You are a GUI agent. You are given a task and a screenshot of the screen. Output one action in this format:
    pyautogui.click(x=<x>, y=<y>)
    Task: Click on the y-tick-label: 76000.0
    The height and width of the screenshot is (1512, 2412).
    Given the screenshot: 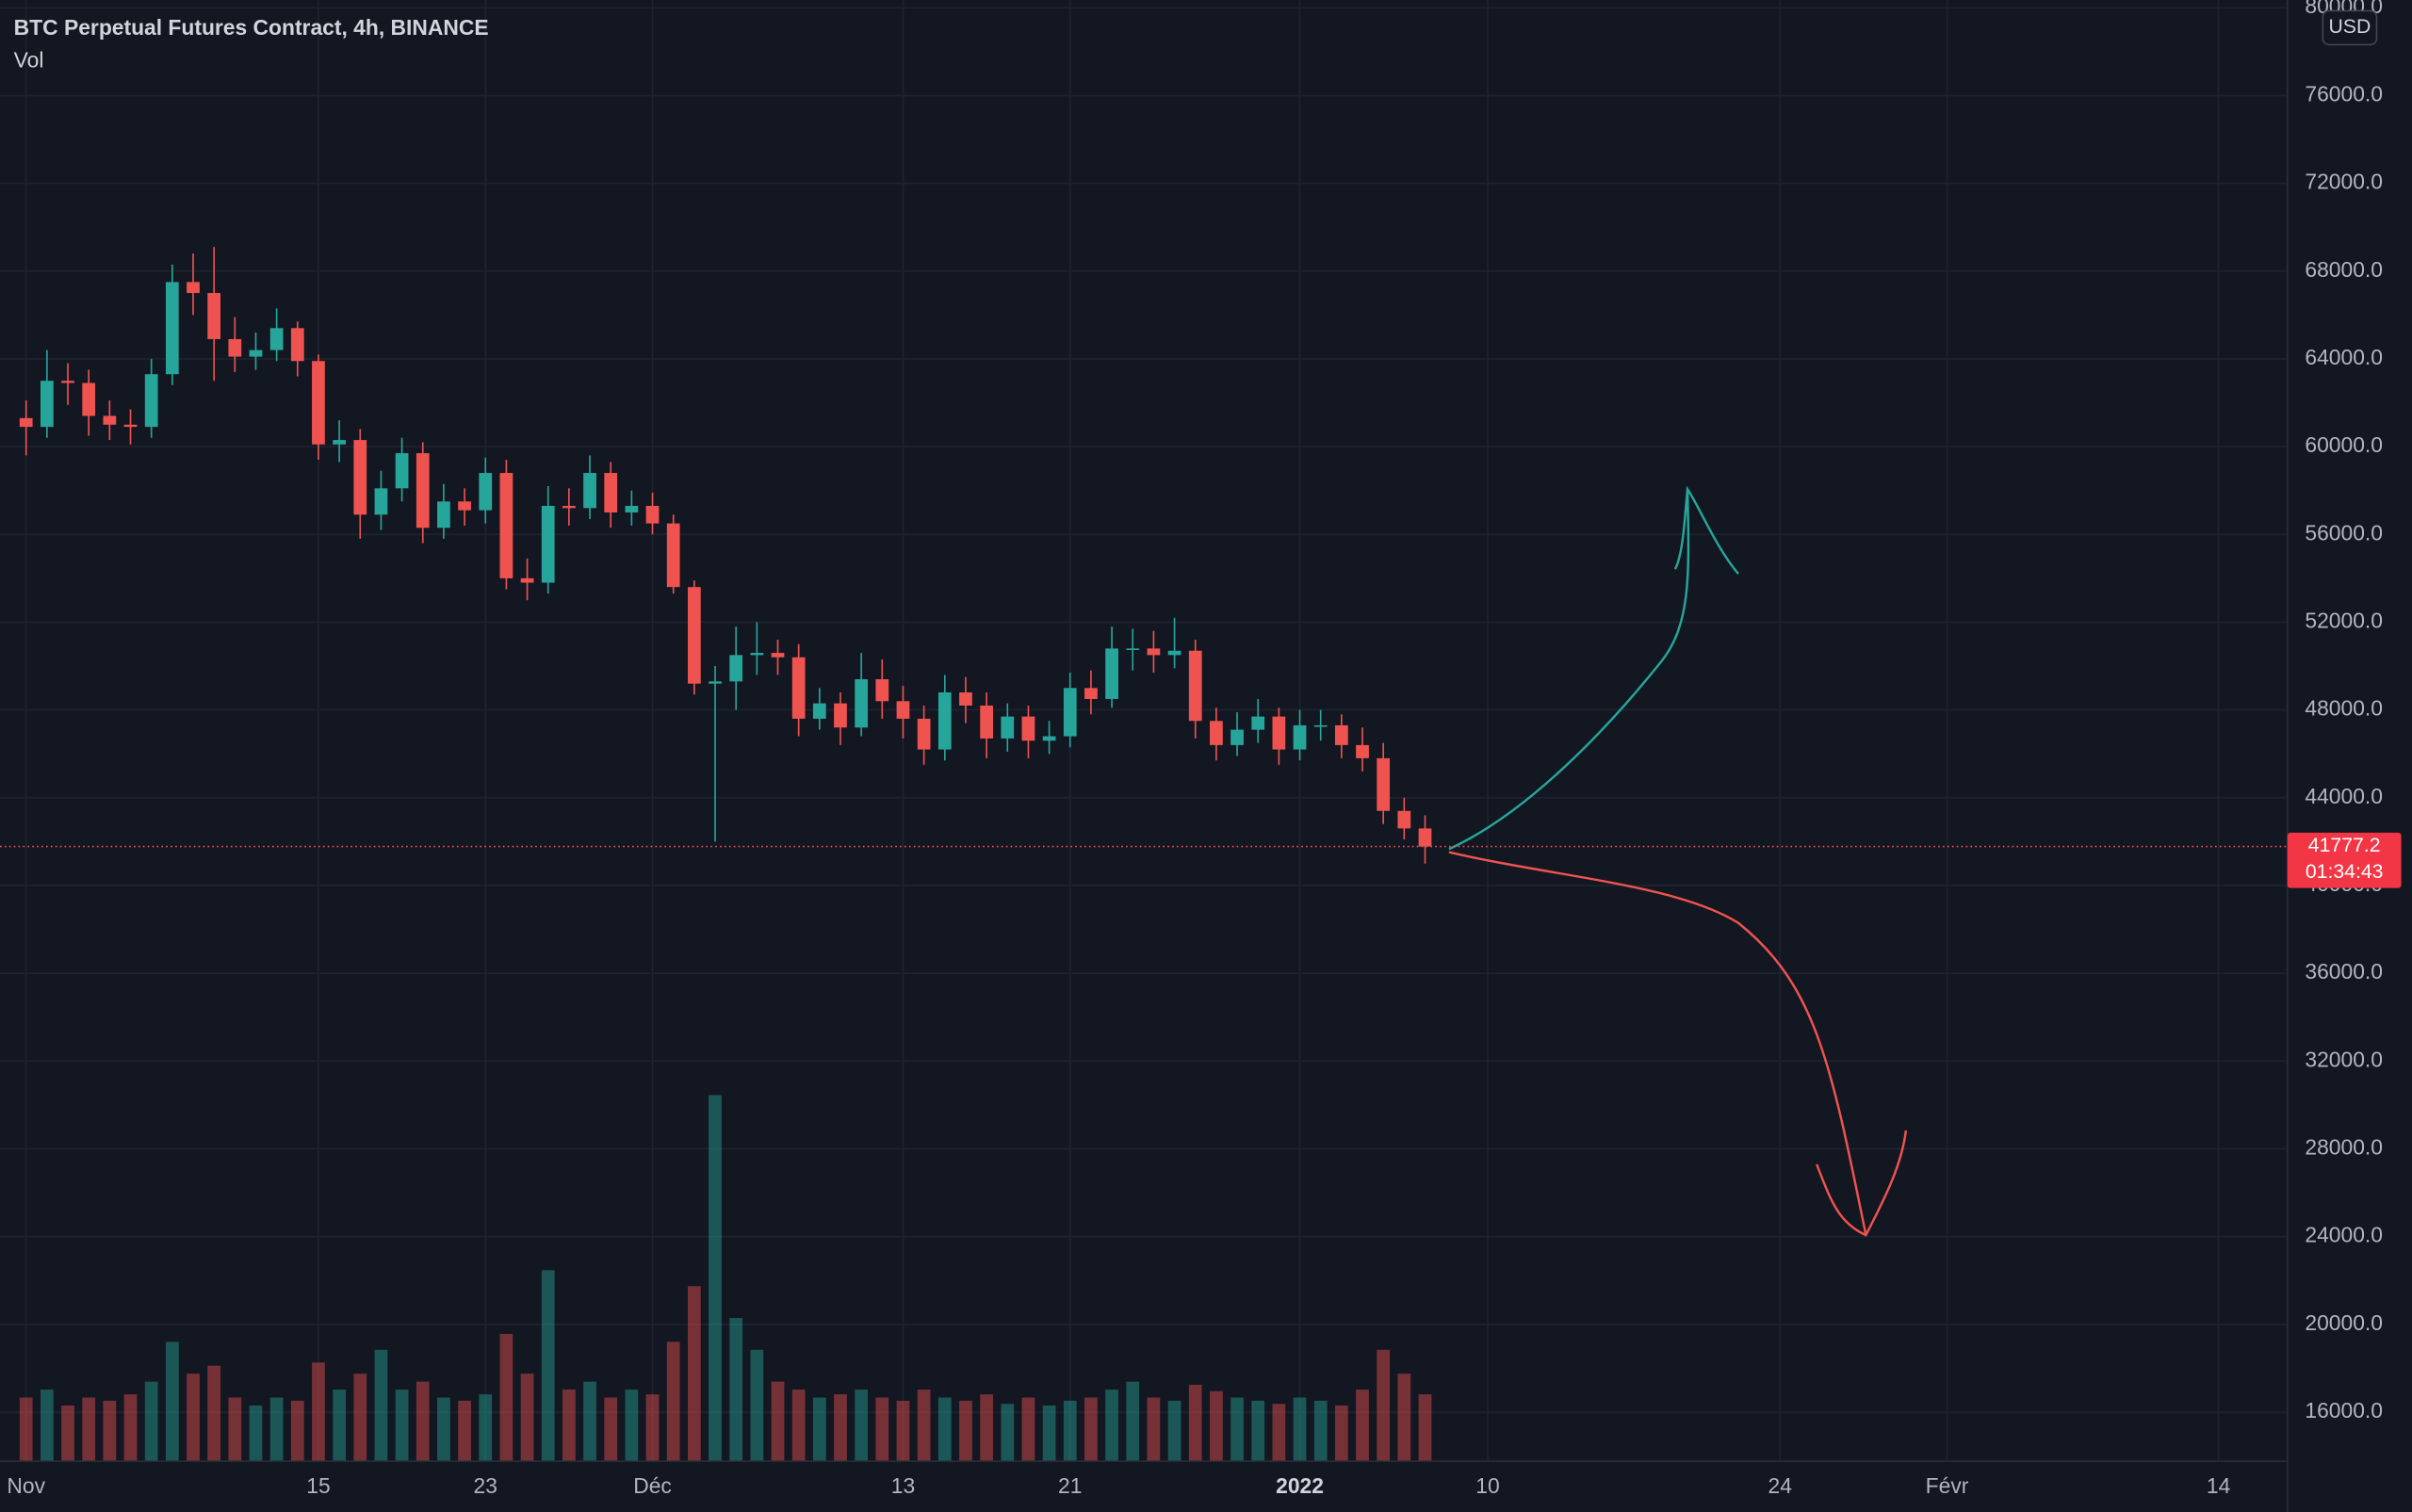 What is the action you would take?
    pyautogui.click(x=2344, y=93)
    